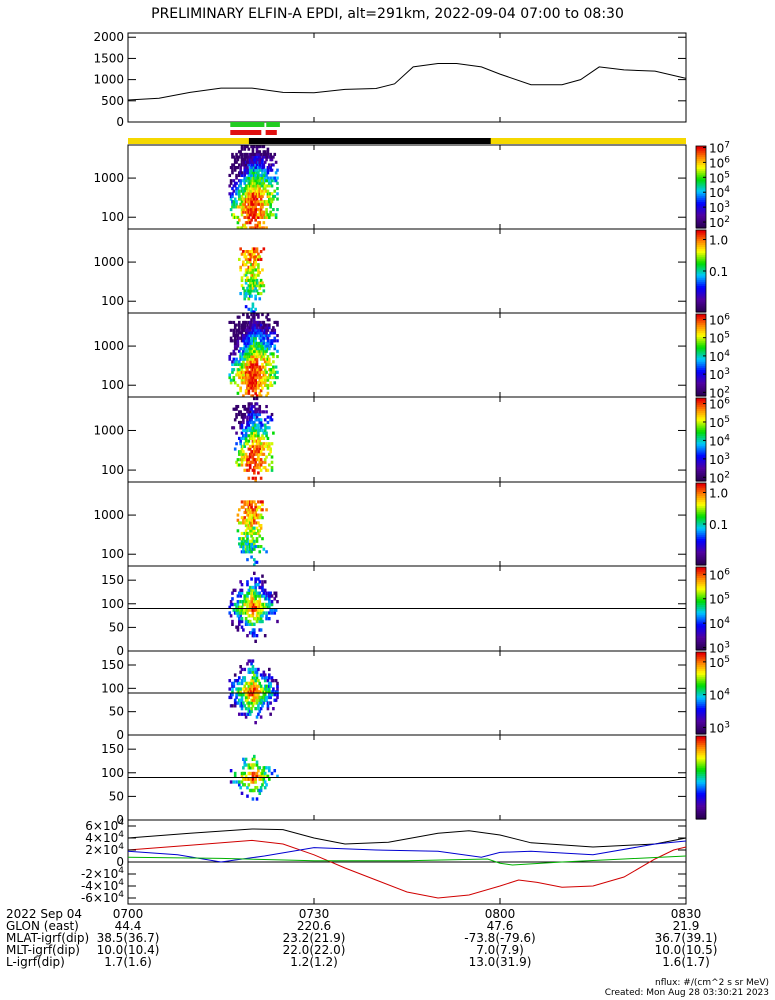 The height and width of the screenshot is (1000, 775). What do you see at coordinates (104, 825) in the screenshot?
I see `ytick-label-igrf-6: 6×104` at bounding box center [104, 825].